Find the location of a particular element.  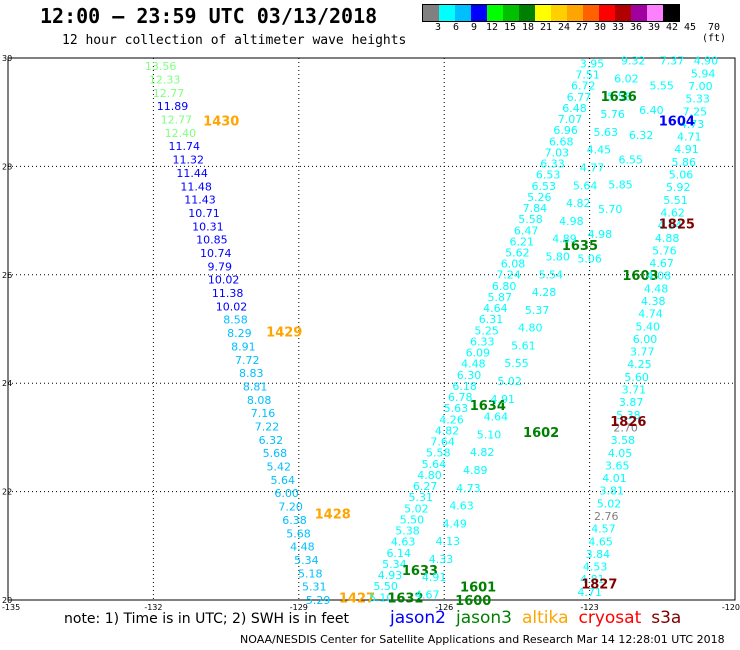

wave-height-value: 5.64 is located at coordinates (282, 480).